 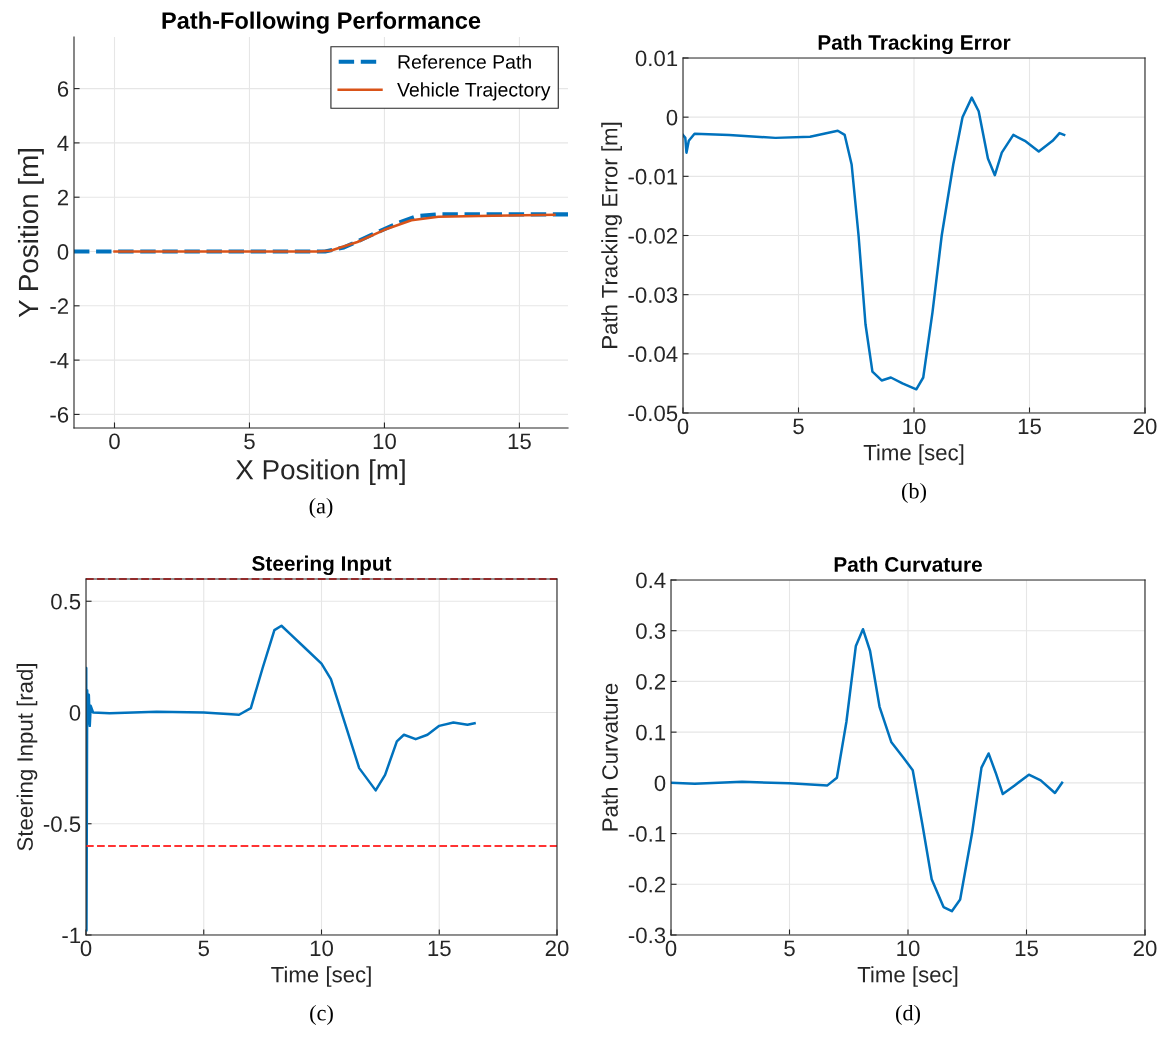 What do you see at coordinates (30, 233) in the screenshot?
I see `y-axis-title: Y Position [m]` at bounding box center [30, 233].